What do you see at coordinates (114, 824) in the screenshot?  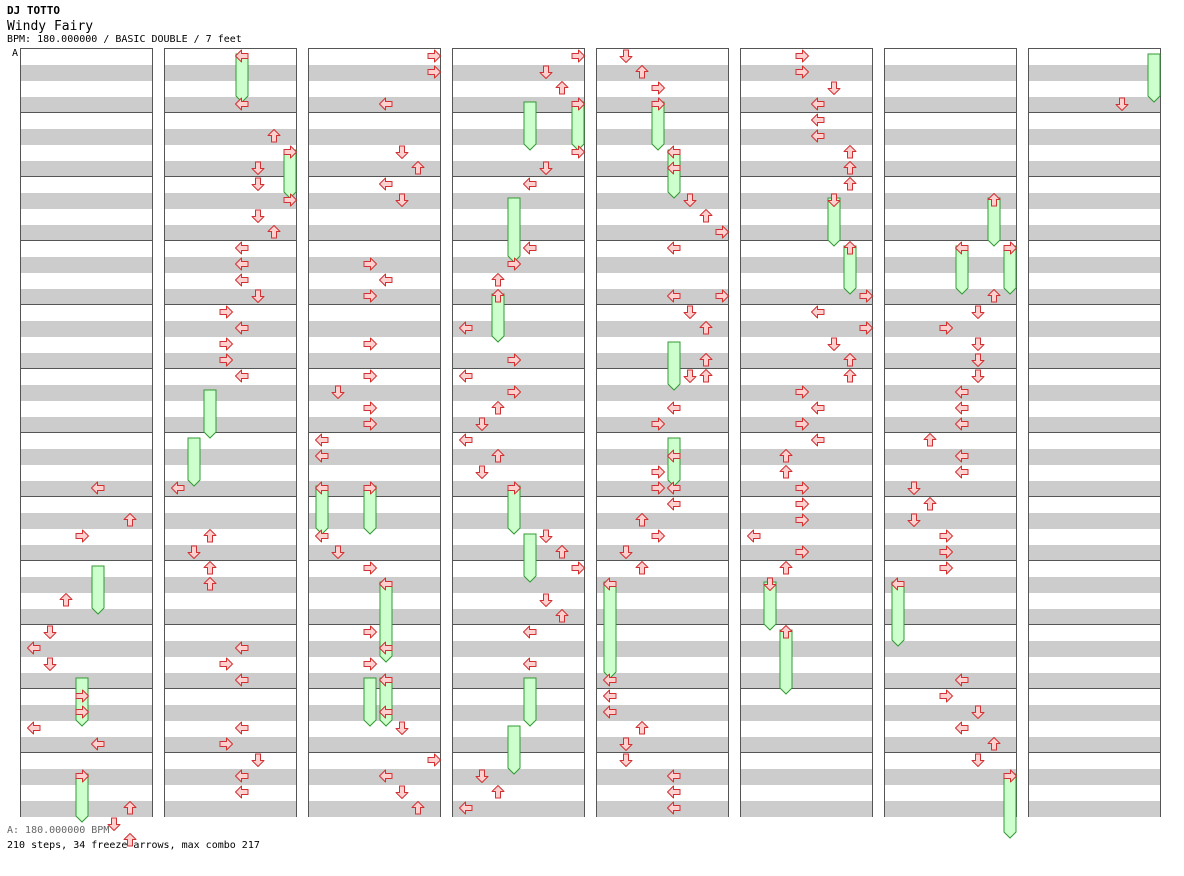 I see `step-arrow-down` at bounding box center [114, 824].